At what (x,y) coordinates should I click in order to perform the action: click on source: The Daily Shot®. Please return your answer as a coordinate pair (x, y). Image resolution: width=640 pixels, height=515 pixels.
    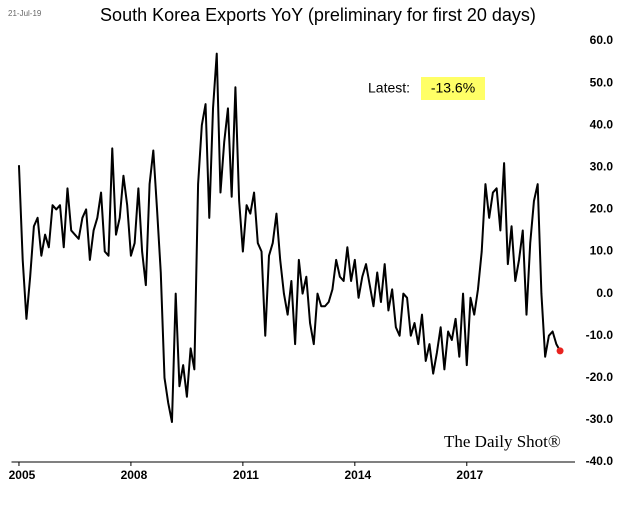
    Looking at the image, I should click on (502, 441).